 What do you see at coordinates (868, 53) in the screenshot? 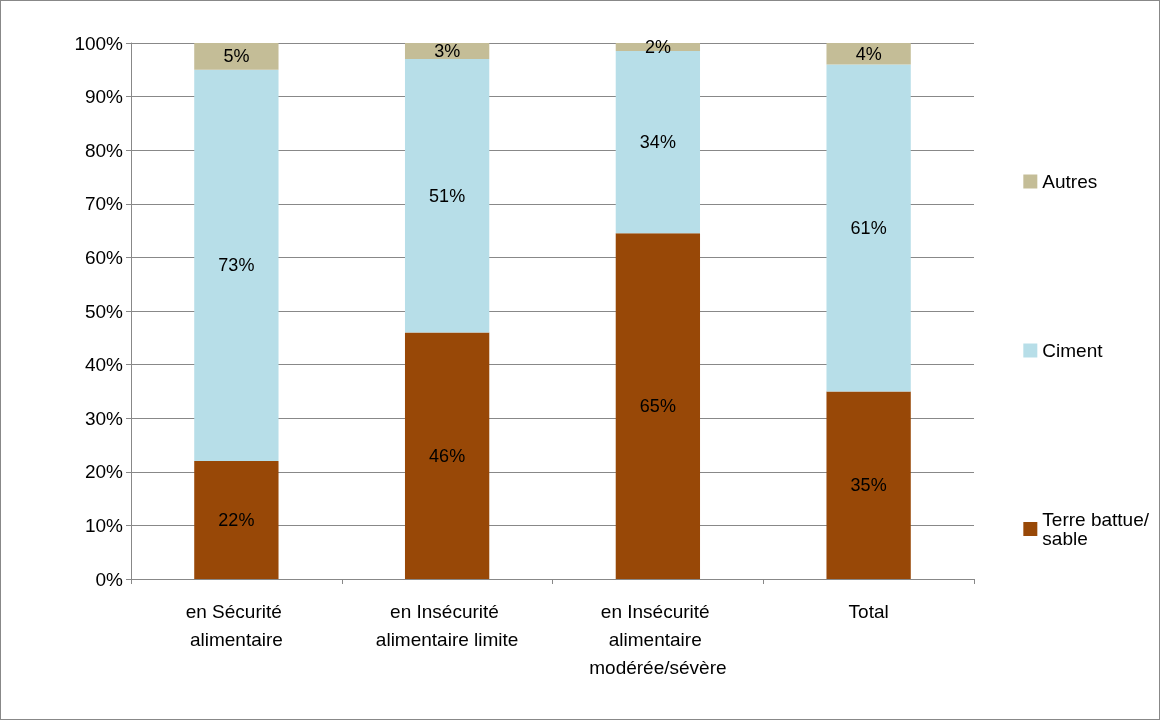
I see `data-label: 4%` at bounding box center [868, 53].